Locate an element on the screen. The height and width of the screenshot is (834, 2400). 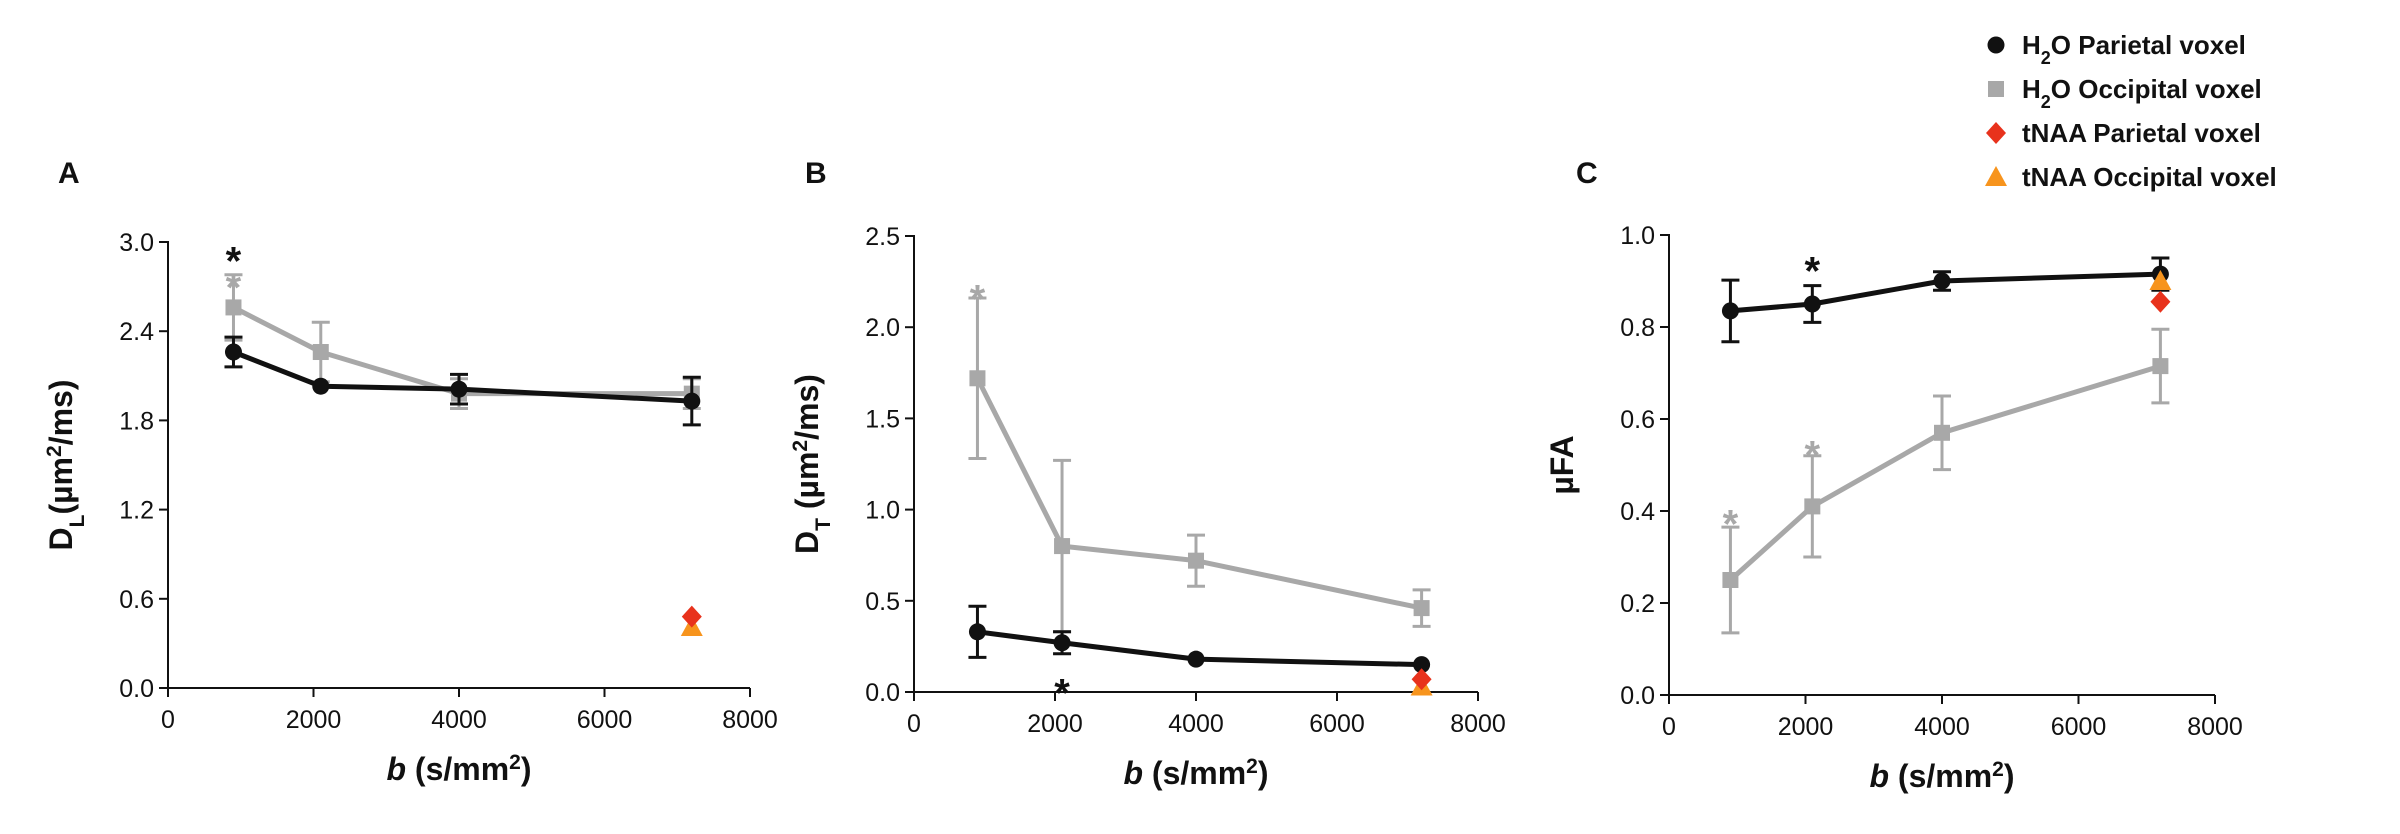
y-axis-title-rest: (µm is located at coordinates (807, 485).